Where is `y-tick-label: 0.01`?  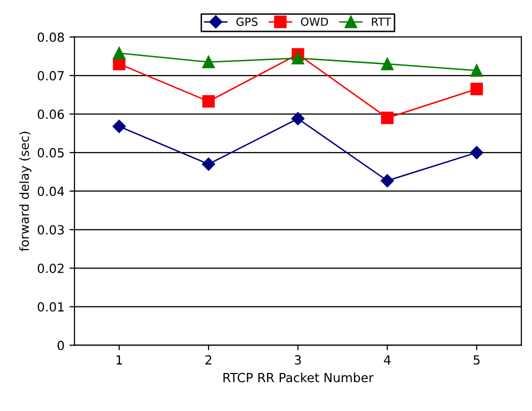
y-tick-label: 0.01 is located at coordinates (51, 307).